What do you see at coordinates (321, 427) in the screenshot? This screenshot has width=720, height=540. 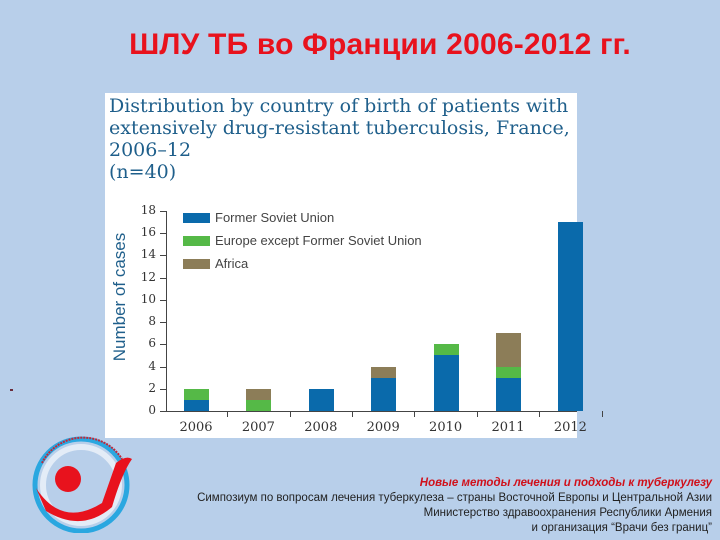 I see `x-tick-label: 2008` at bounding box center [321, 427].